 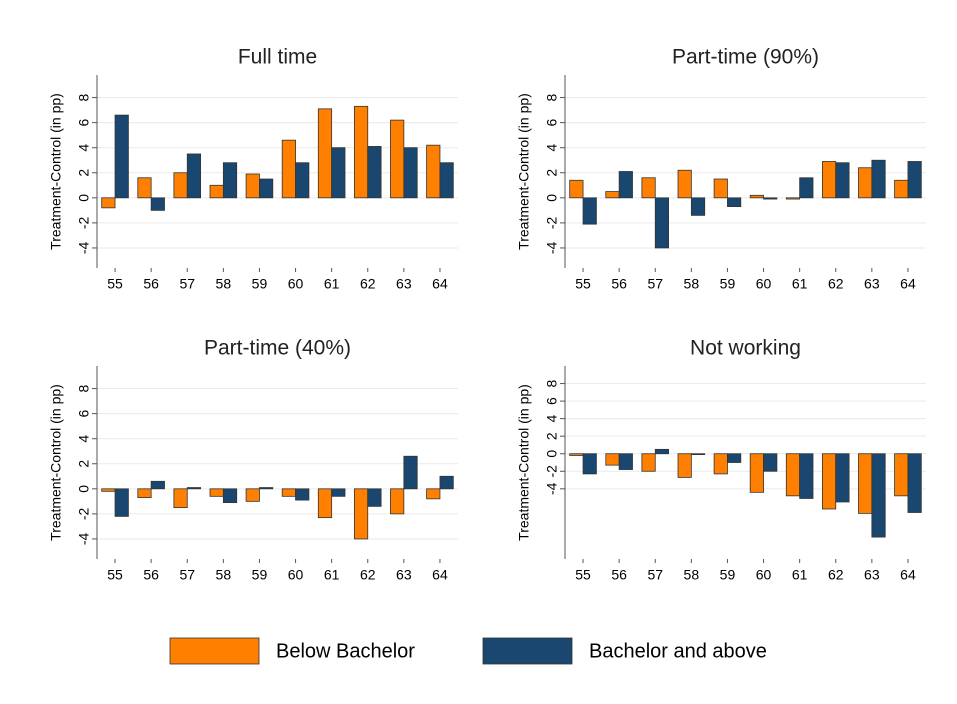 What do you see at coordinates (345, 651) in the screenshot?
I see `legend-label: Below Bachelor` at bounding box center [345, 651].